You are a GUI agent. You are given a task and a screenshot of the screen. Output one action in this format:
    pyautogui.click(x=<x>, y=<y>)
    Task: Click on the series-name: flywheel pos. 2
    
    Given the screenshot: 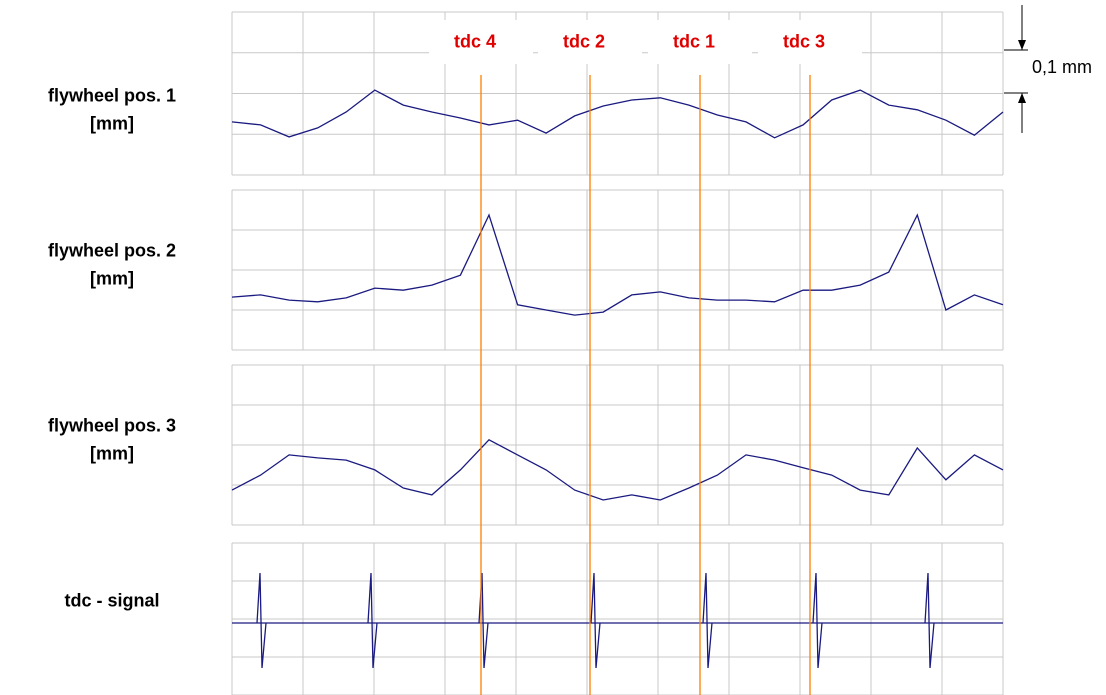 What is the action you would take?
    pyautogui.click(x=112, y=250)
    